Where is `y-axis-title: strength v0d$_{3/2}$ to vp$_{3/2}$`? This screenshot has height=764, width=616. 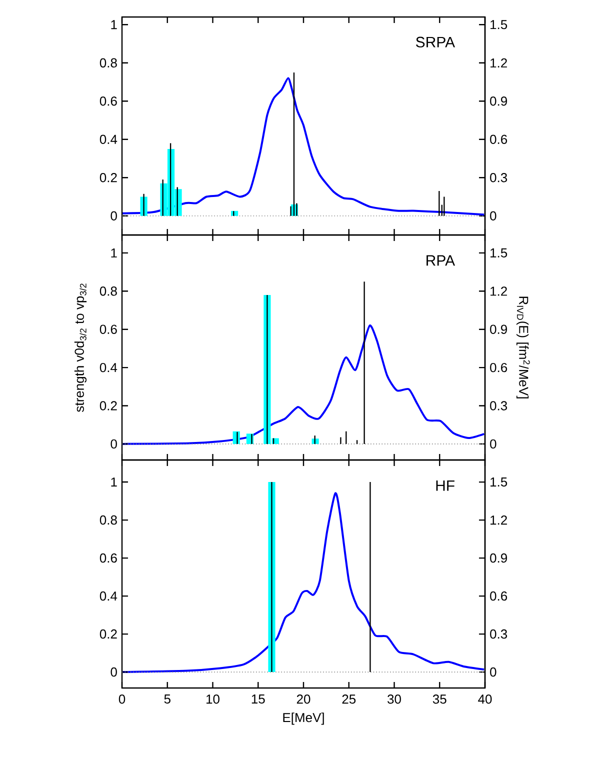 y-axis-title: strength v0d$_{3/2}$ to vp$_{3/2}$ is located at coordinates (80, 348).